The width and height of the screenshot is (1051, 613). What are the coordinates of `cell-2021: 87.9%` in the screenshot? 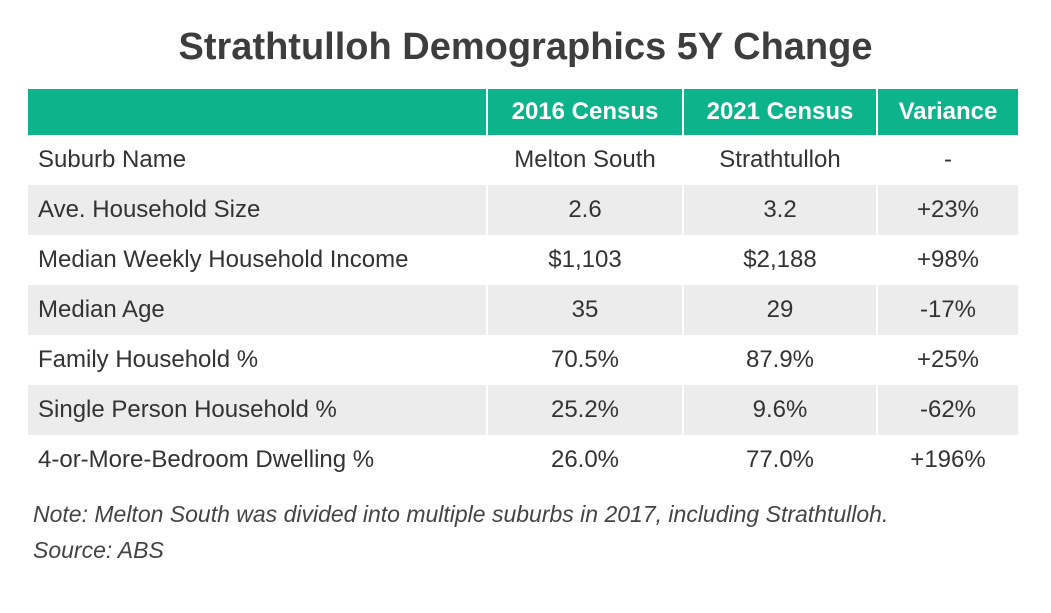 It's located at (781, 360).